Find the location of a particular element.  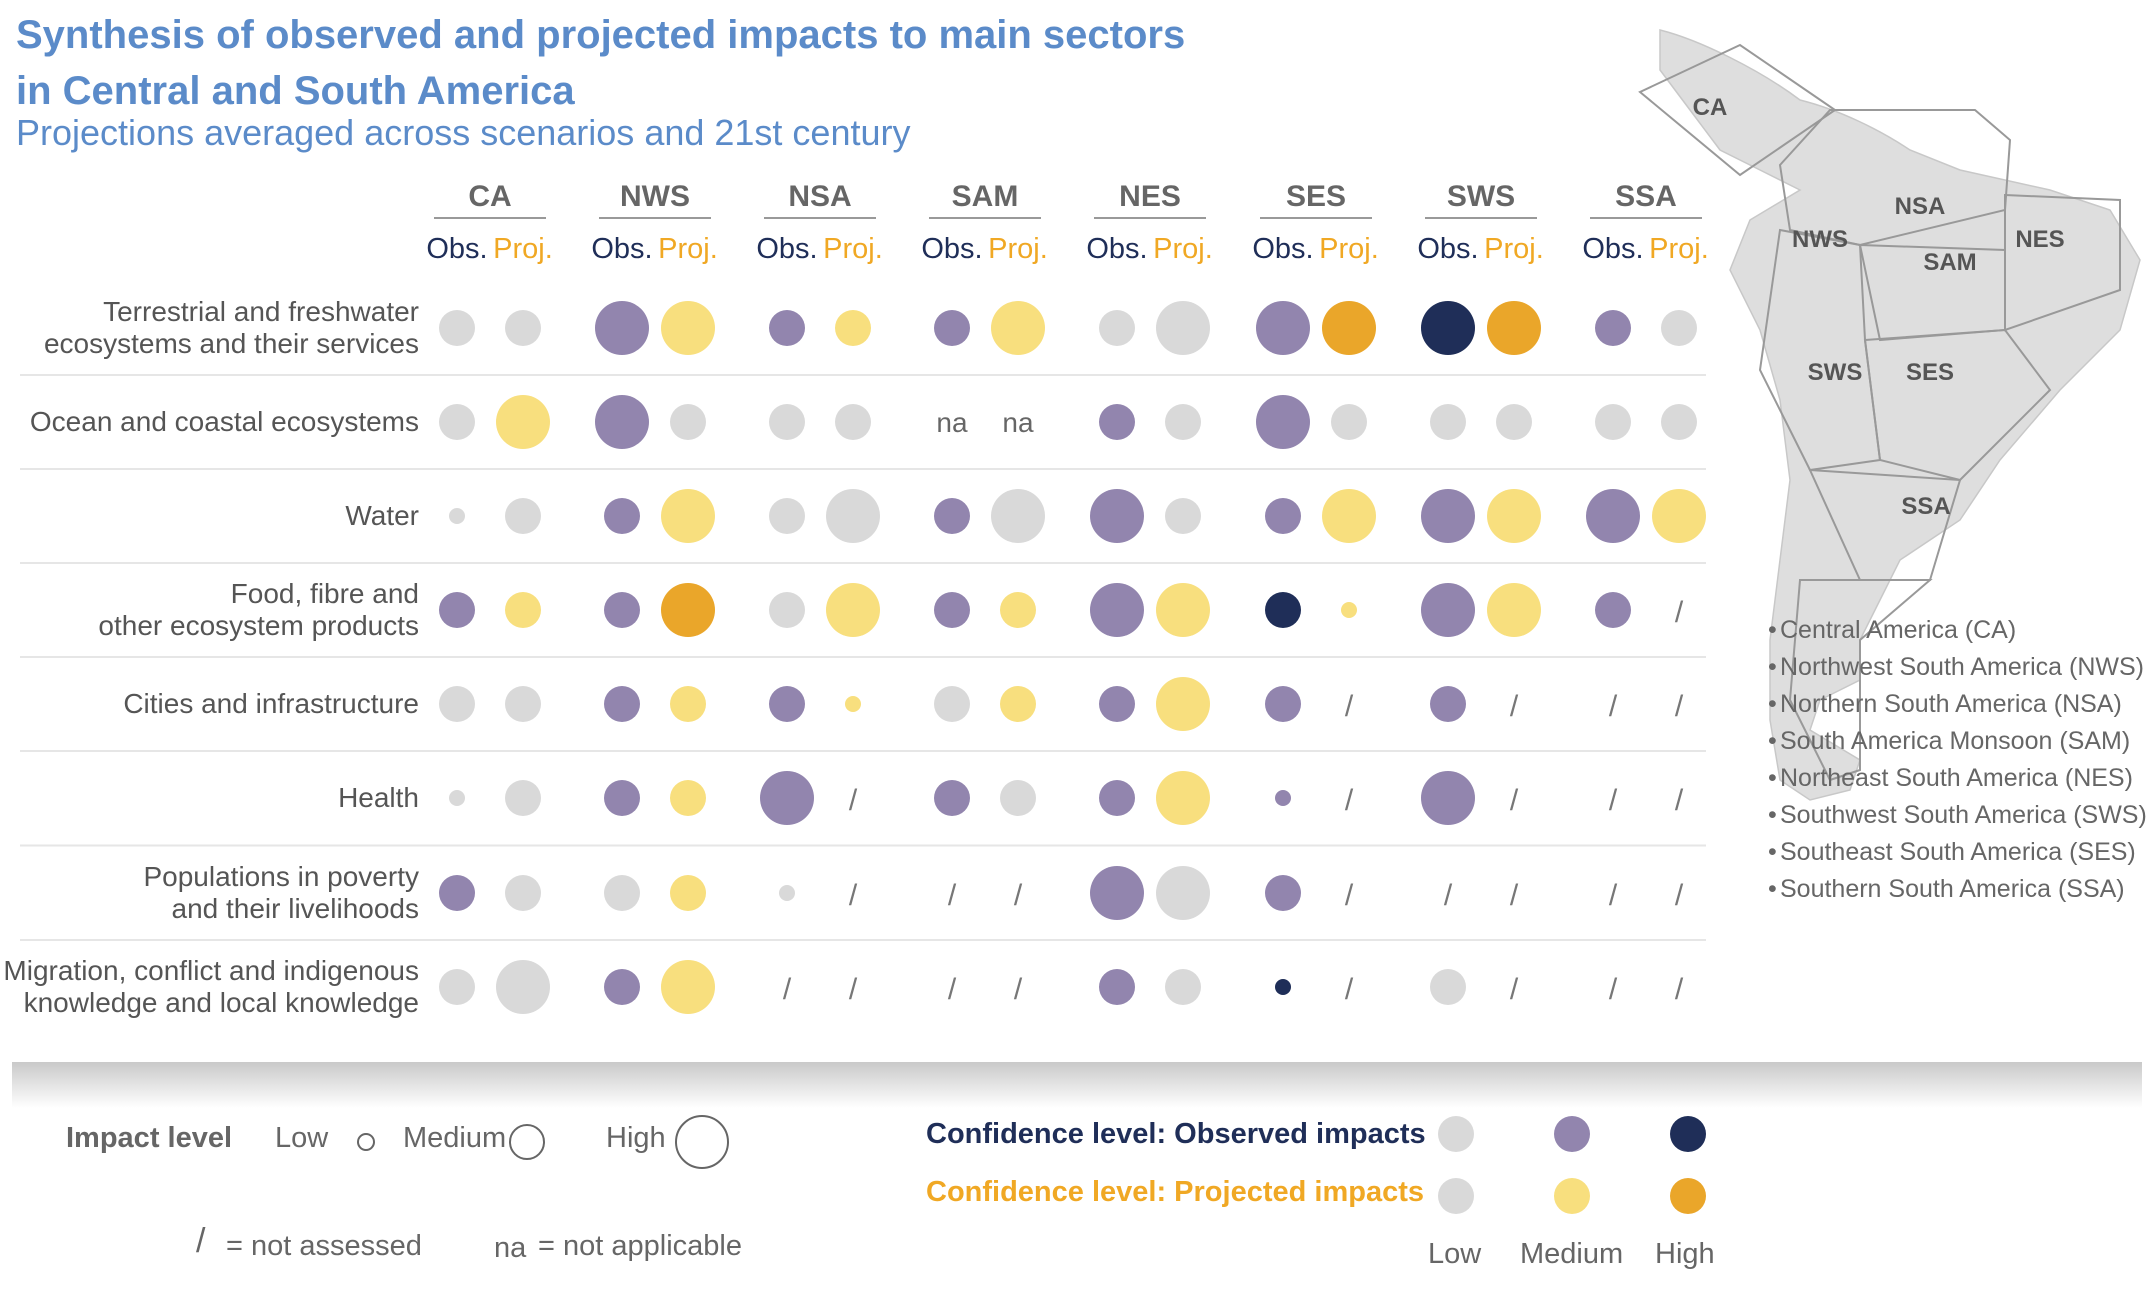

sector-label: Cities and infrastructure is located at coordinates (271, 703).